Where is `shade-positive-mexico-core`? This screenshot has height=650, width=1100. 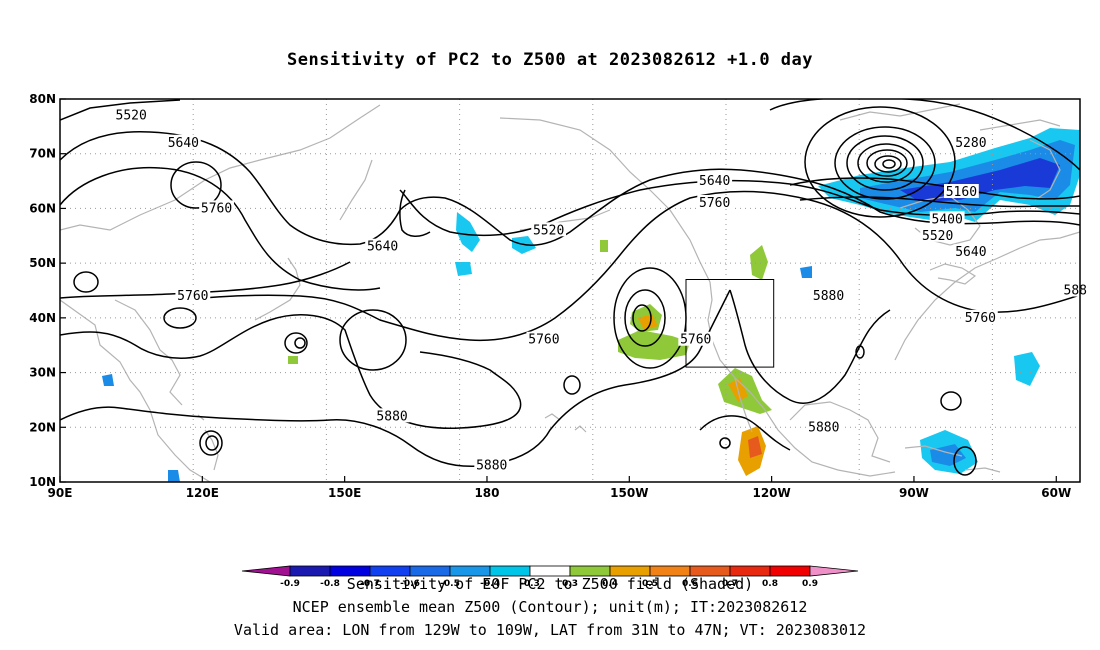 shade-positive-mexico-core is located at coordinates (755, 447).